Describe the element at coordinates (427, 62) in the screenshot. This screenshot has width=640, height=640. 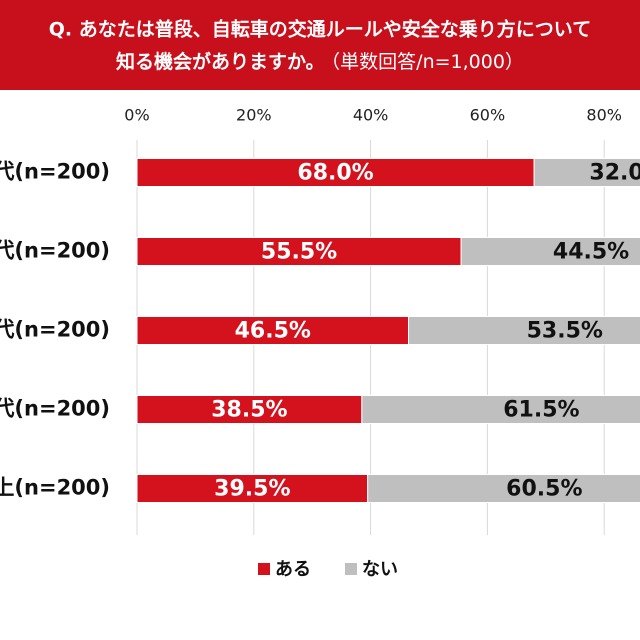
I see `chart-subtitle: （単数回答/n=1,000）` at that location.